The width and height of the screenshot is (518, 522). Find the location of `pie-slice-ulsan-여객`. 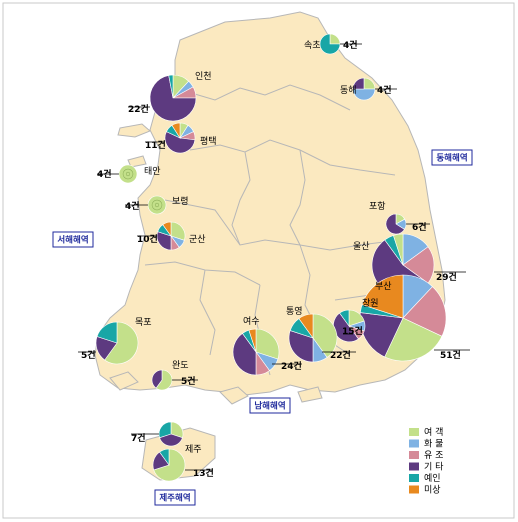

pie-slice-ulsan-여객 is located at coordinates (398, 249).